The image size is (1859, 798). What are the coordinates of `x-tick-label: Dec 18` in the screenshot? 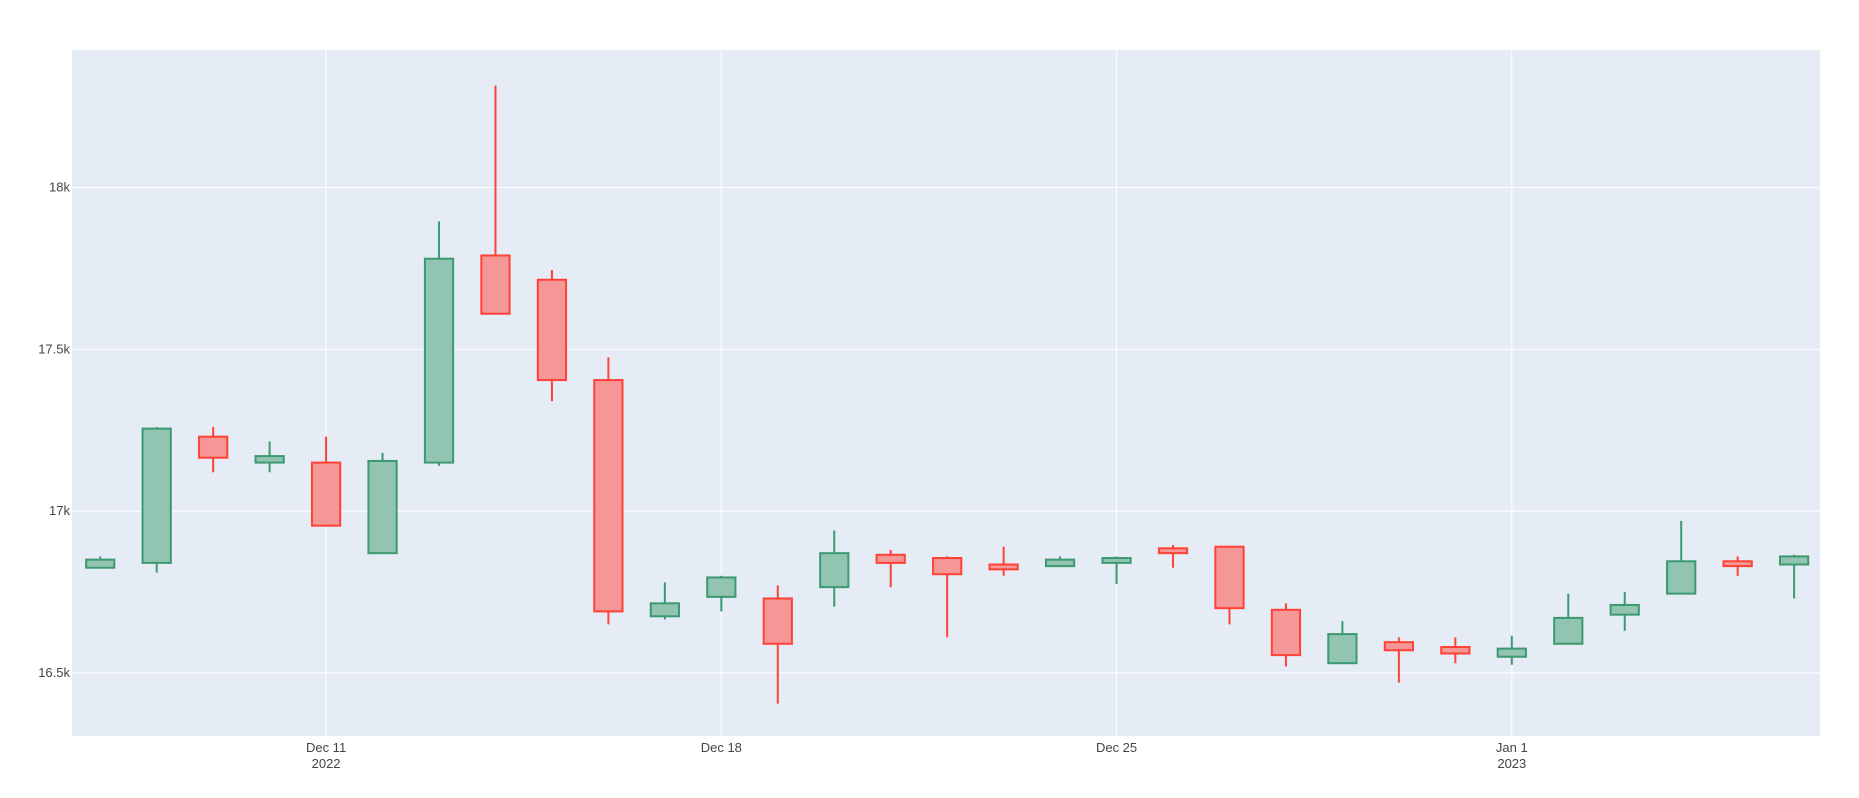 It's located at (721, 747).